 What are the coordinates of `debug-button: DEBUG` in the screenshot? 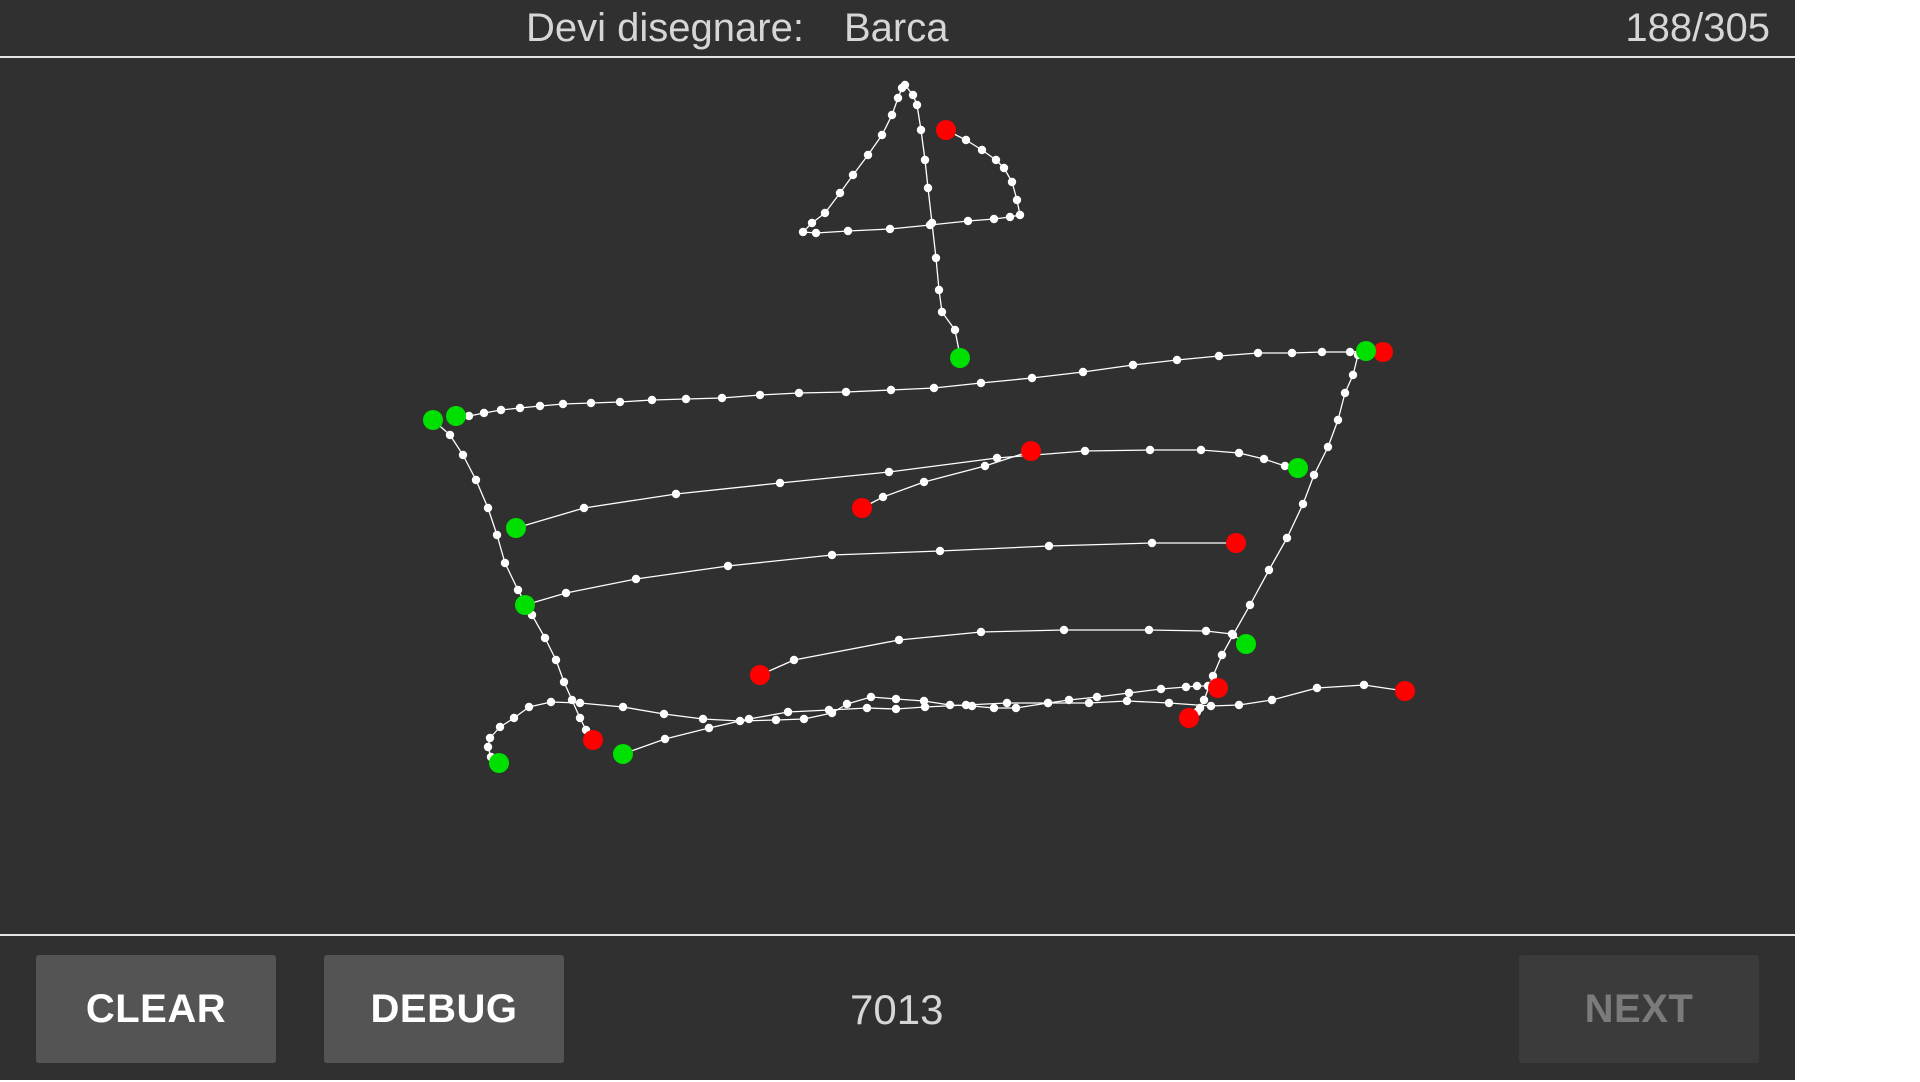 It's located at (444, 1009).